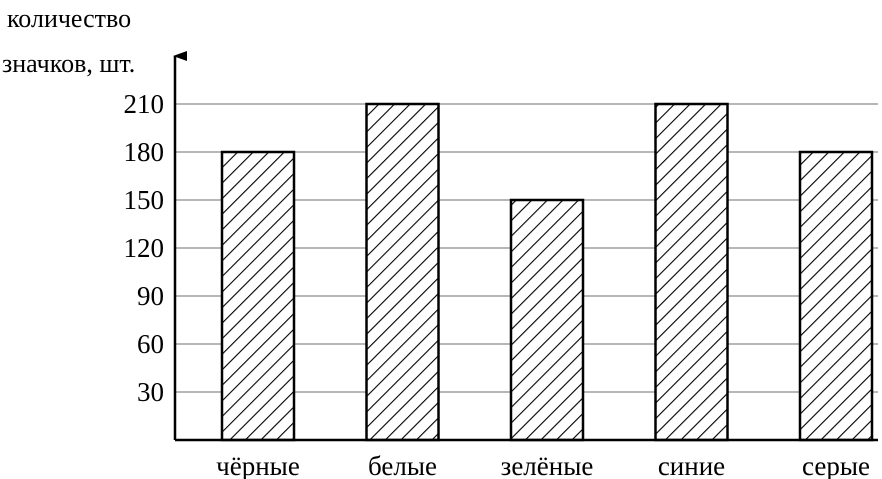  What do you see at coordinates (144, 200) in the screenshot?
I see `y-tick-label-150: 150` at bounding box center [144, 200].